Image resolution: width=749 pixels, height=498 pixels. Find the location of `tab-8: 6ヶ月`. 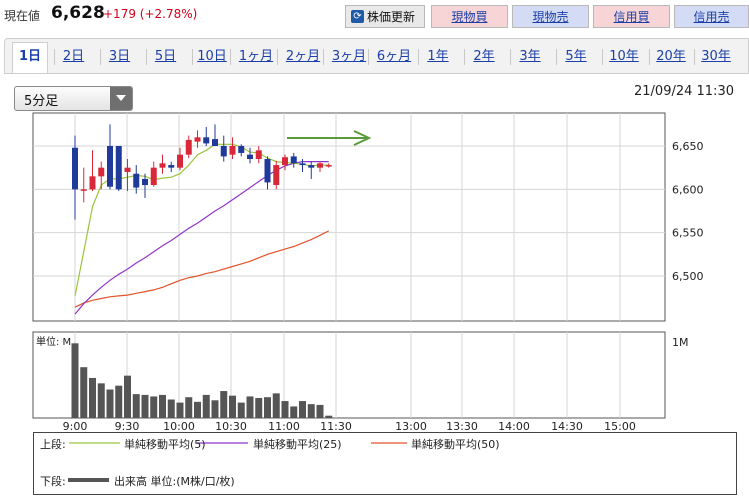

tab-8: 6ヶ月 is located at coordinates (394, 56).